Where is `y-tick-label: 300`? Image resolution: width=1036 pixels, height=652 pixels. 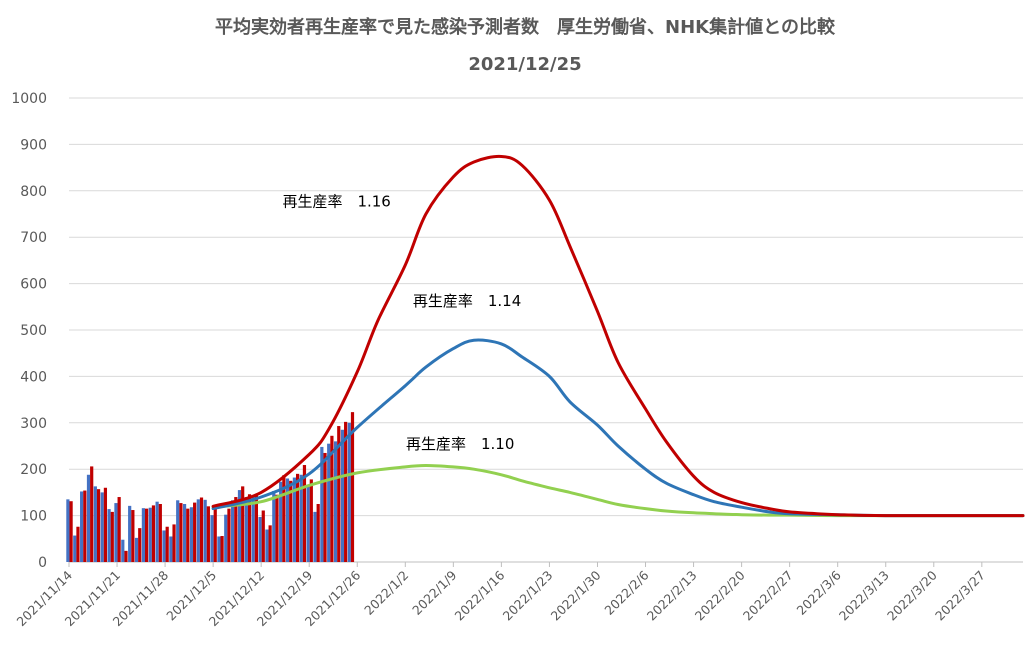 y-tick-label: 300 is located at coordinates (33, 424).